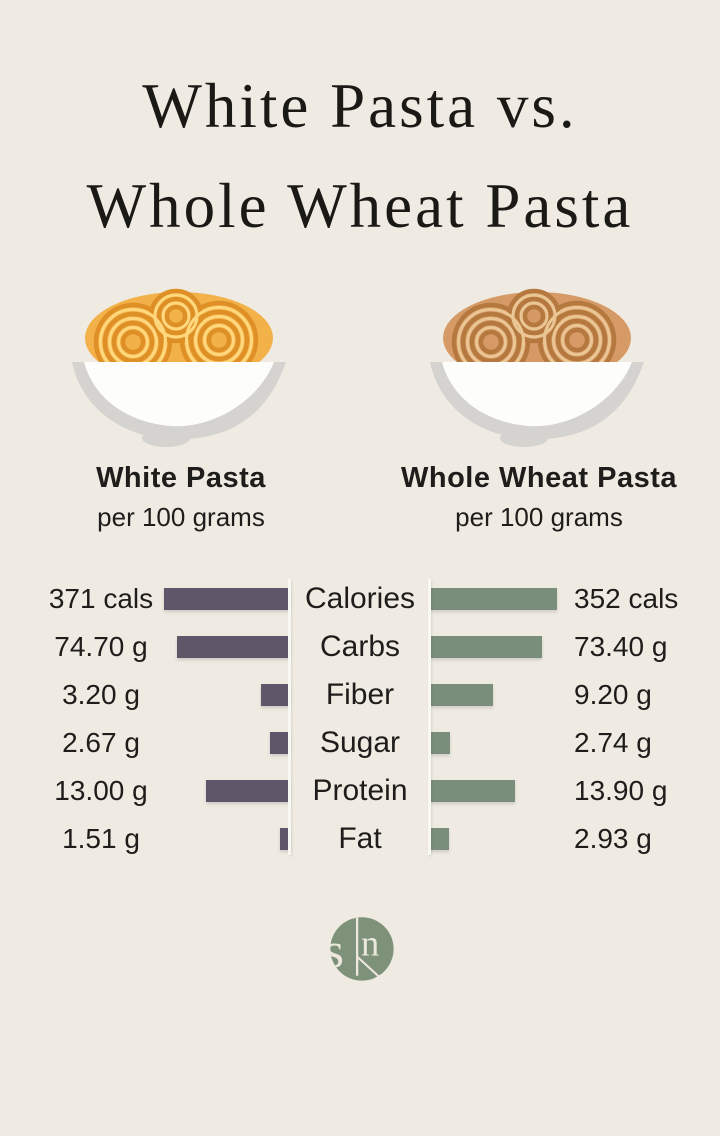 This screenshot has height=1136, width=720. I want to click on white-pasta-value: 1.51 g, so click(101, 838).